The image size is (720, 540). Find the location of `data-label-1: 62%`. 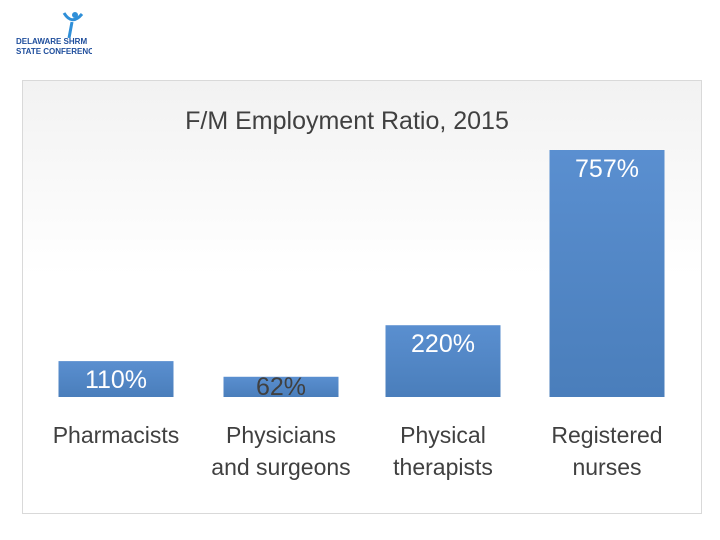

data-label-1: 62% is located at coordinates (281, 387).